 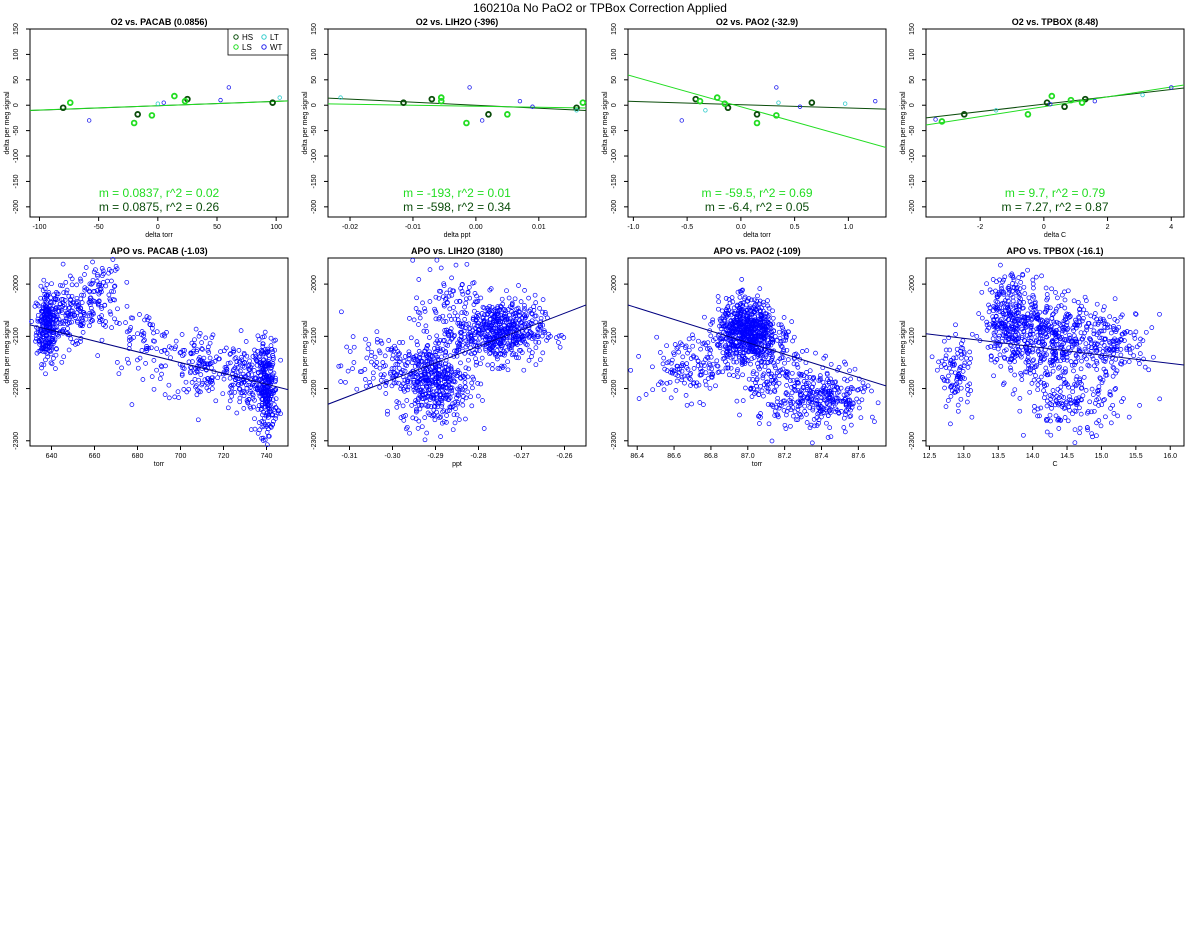 What do you see at coordinates (174, 96) in the screenshot?
I see `chart-1-point-ls` at bounding box center [174, 96].